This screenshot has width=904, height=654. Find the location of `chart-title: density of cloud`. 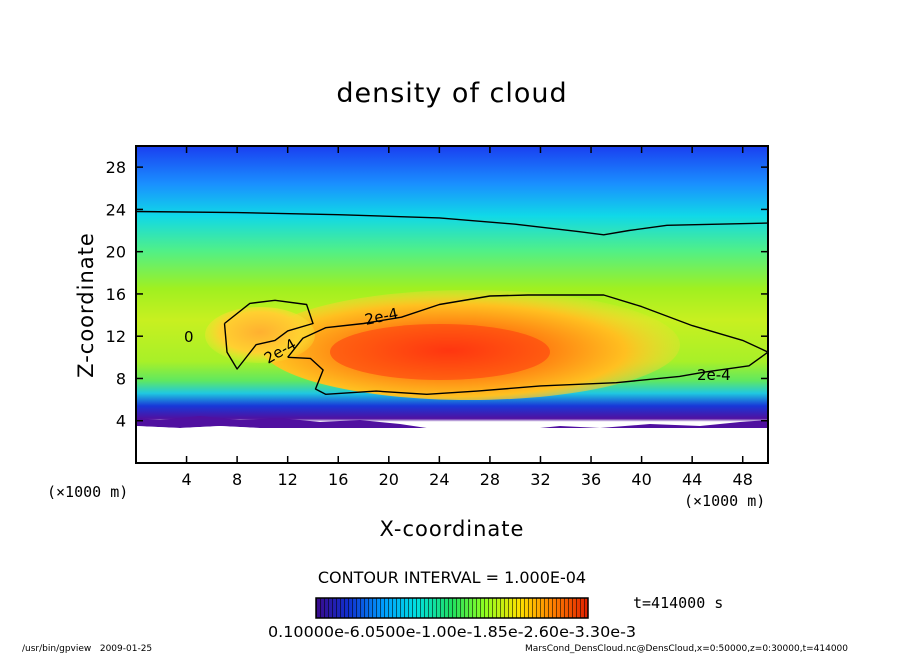

chart-title: density of cloud is located at coordinates (451, 93).